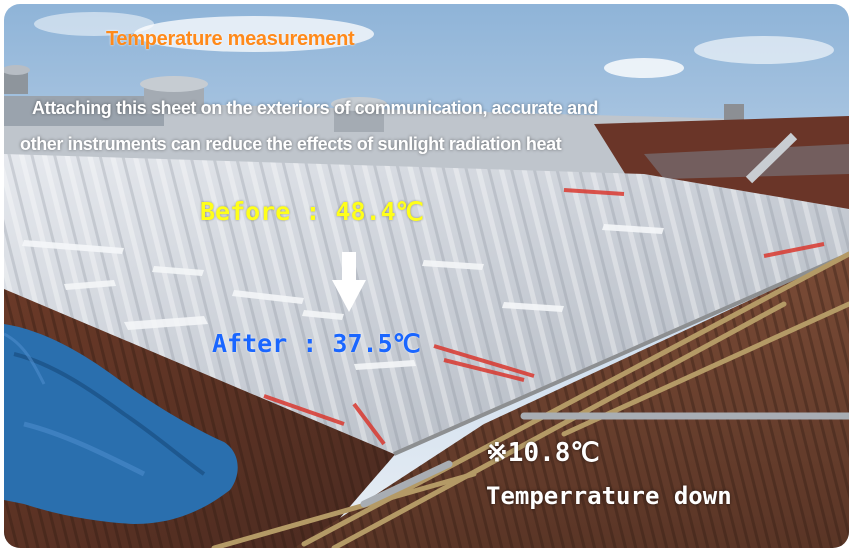  I want to click on temperature-difference: ※10.8℃, so click(543, 453).